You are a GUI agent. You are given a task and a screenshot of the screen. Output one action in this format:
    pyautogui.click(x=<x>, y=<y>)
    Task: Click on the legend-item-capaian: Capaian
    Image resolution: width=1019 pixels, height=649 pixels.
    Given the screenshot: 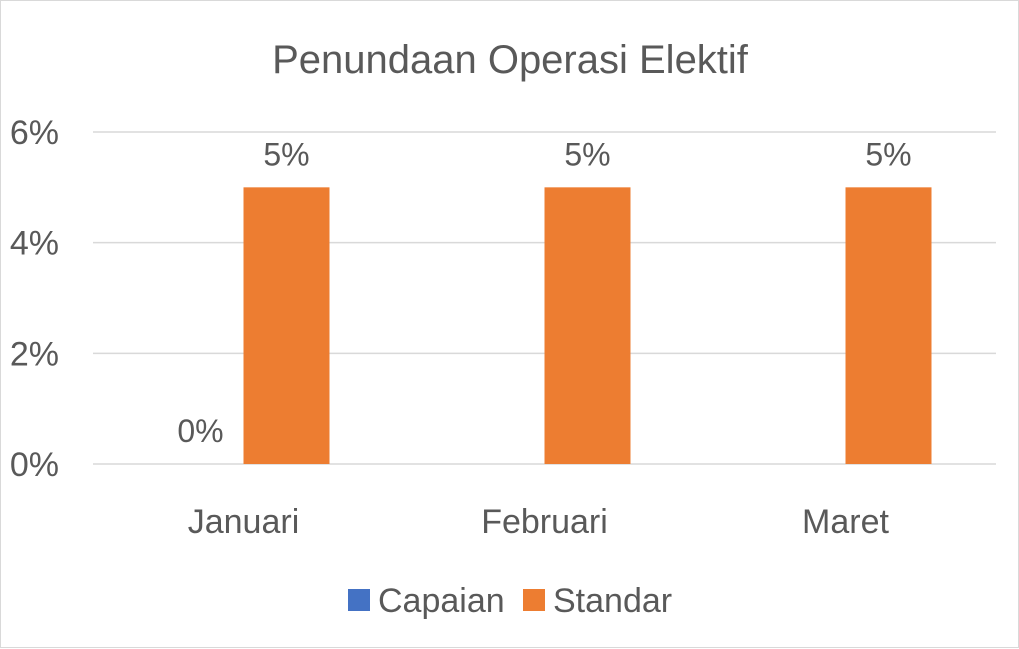 What is the action you would take?
    pyautogui.click(x=426, y=601)
    